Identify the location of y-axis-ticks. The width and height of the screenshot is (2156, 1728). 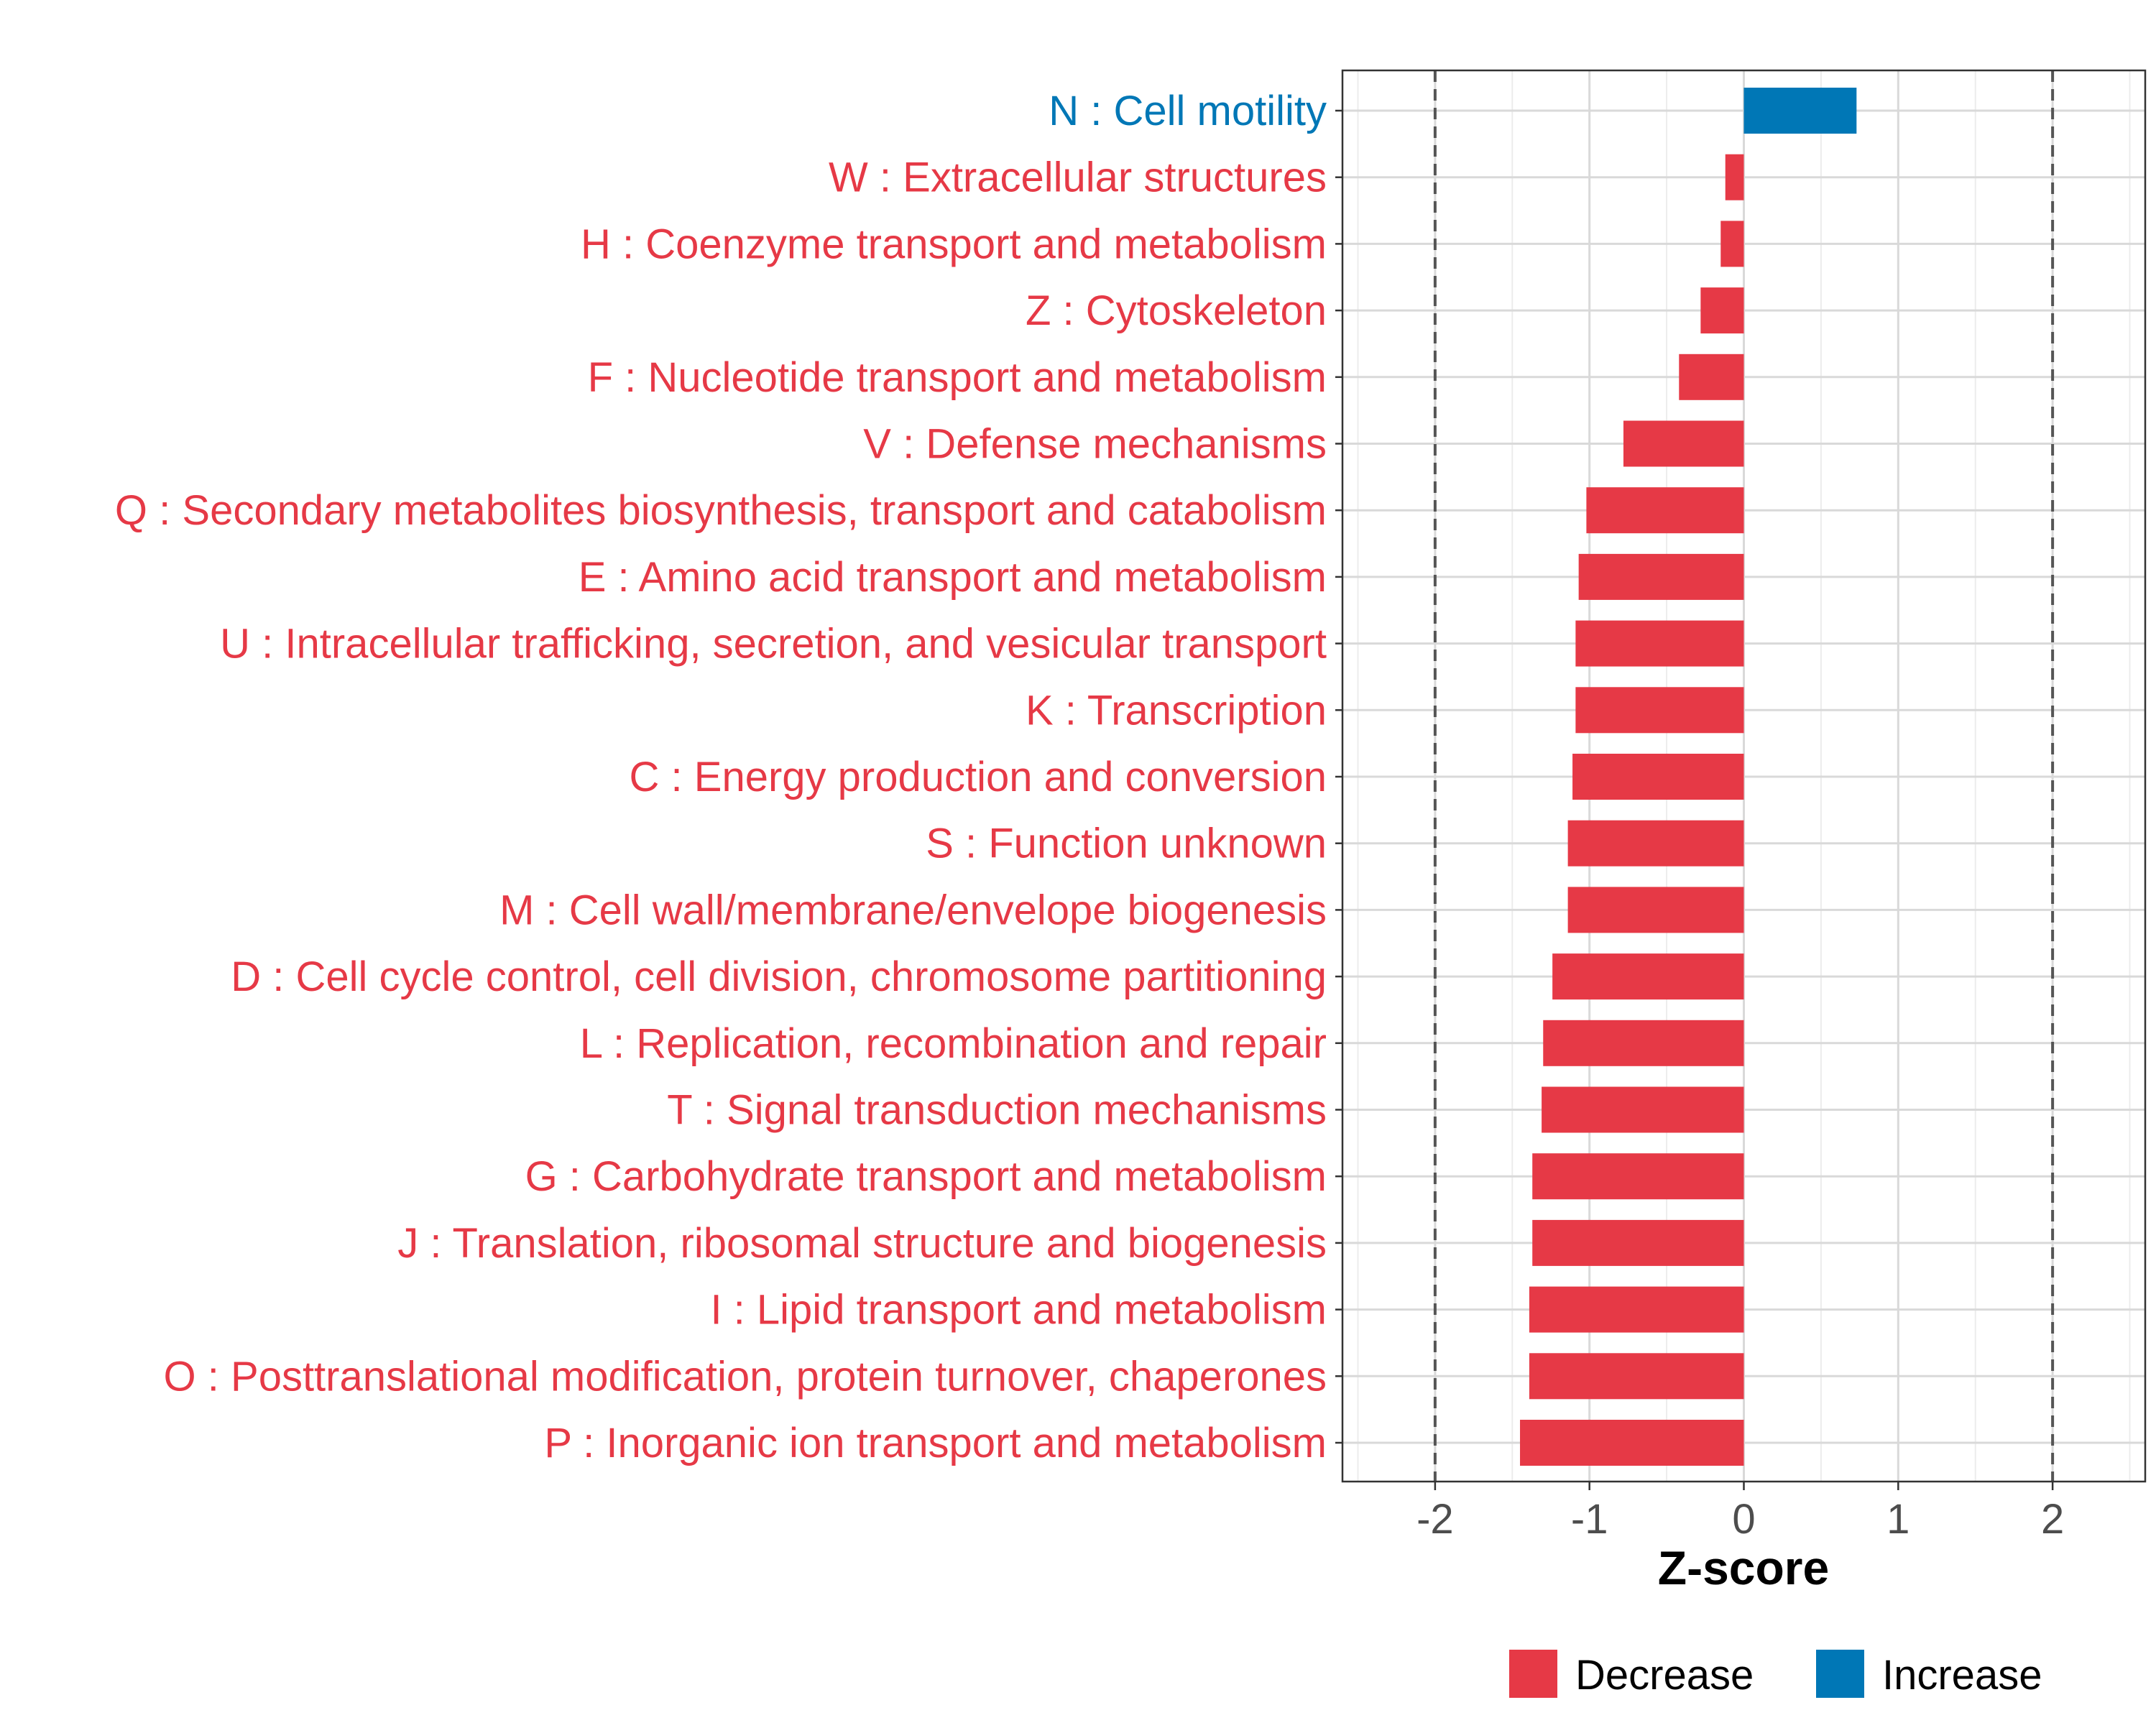
(1339, 777).